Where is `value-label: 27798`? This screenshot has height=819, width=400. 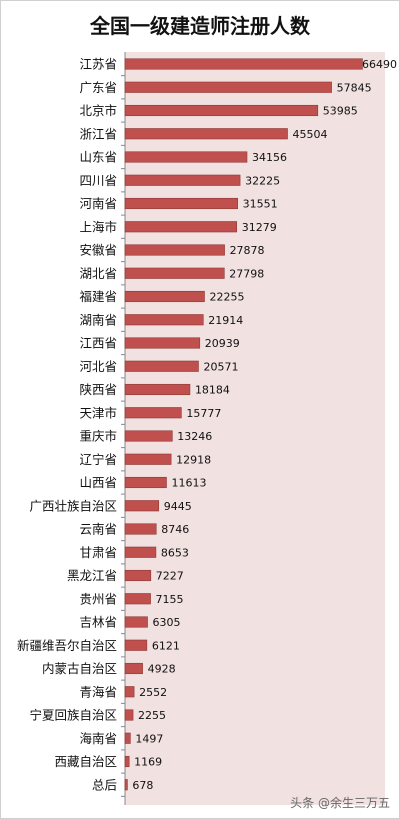 value-label: 27798 is located at coordinates (246, 273).